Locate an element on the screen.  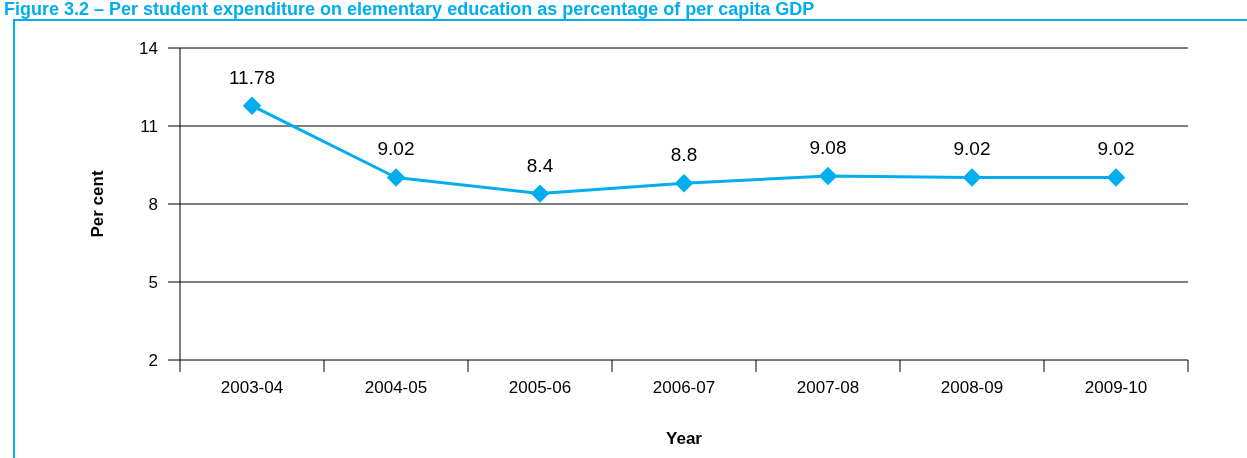
y-axis-title: Per cent is located at coordinates (97, 204).